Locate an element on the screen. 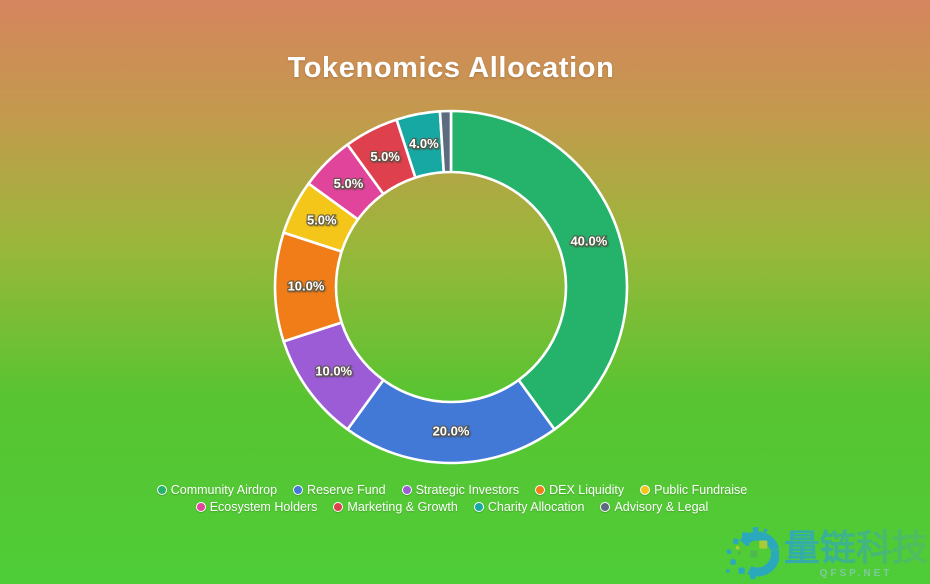  legend-item-dex-liquidity: DEX Liquidity is located at coordinates (579, 490).